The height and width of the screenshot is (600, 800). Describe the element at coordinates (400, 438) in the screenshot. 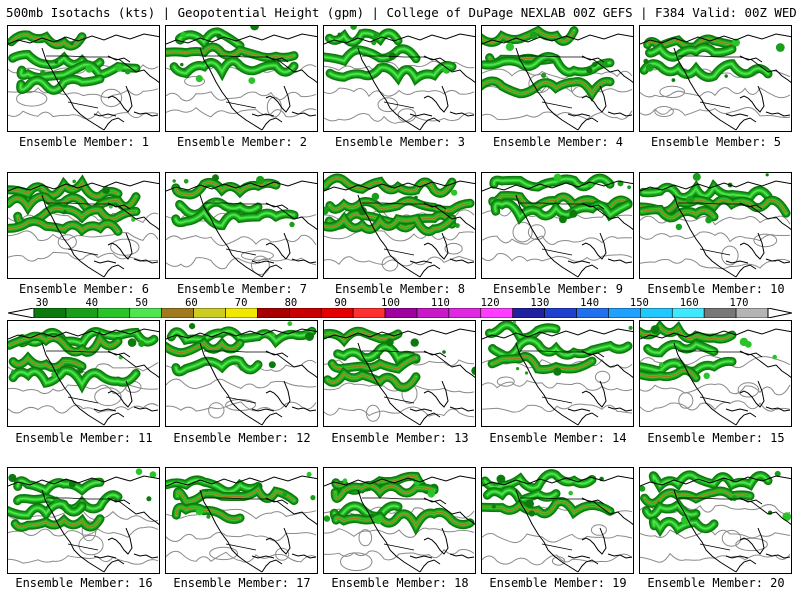

I see `ensemble-member-label: Ensemble Member: 13` at that location.